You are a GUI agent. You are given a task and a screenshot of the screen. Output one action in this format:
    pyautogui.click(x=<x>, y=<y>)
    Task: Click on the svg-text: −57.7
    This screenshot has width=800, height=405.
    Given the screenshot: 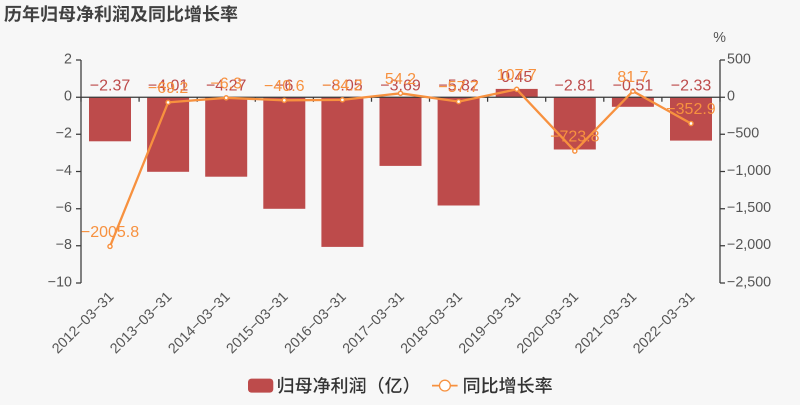 What is the action you would take?
    pyautogui.click(x=458, y=87)
    